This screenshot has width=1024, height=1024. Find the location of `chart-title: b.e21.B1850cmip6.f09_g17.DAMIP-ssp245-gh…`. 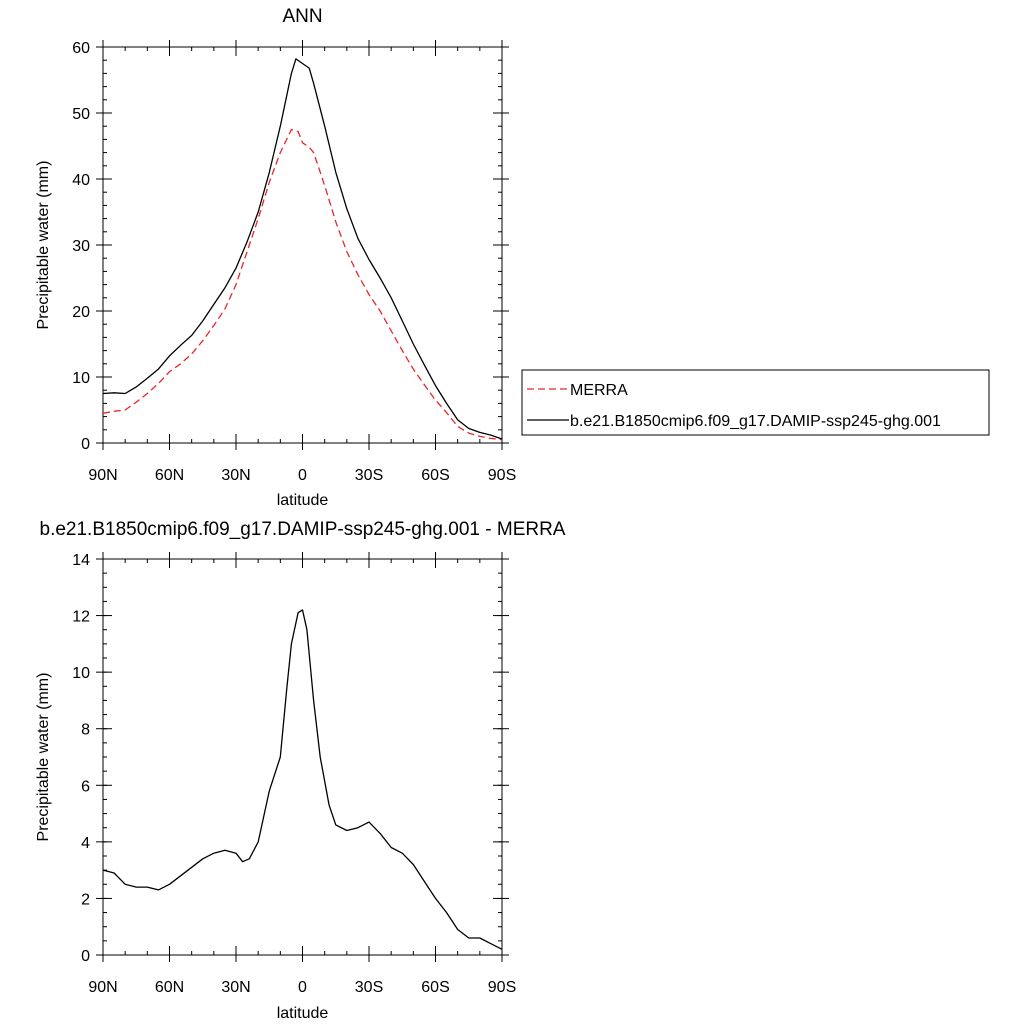

chart-title: b.e21.B1850cmip6.f09_g17.DAMIP-ssp245-gh… is located at coordinates (303, 529).